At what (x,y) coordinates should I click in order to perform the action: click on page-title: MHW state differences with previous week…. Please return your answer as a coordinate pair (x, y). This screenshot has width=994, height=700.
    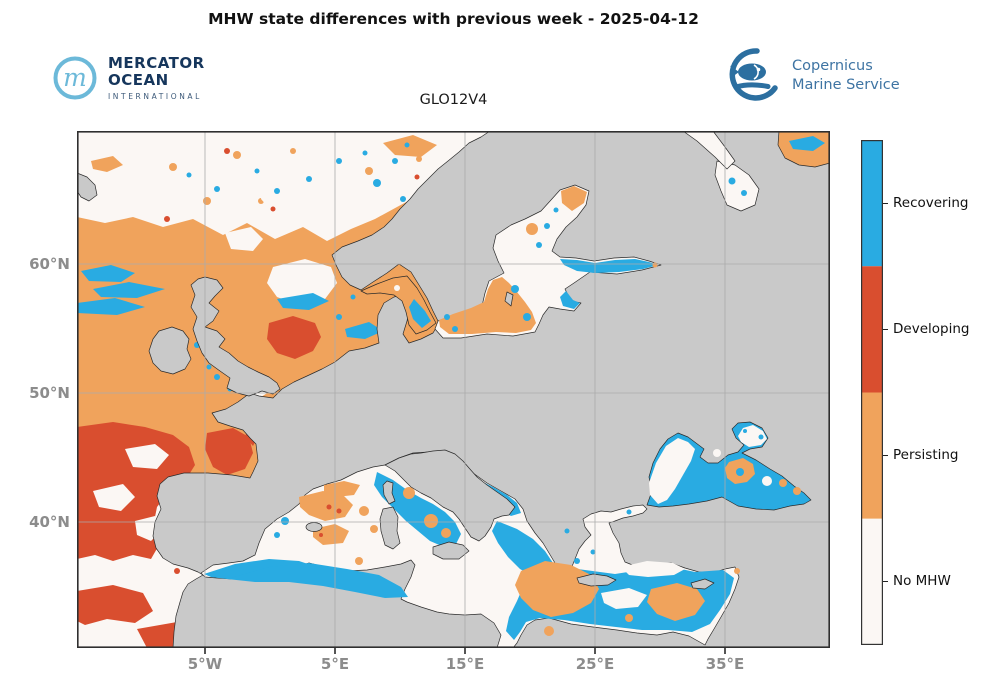
    Looking at the image, I should click on (453, 19).